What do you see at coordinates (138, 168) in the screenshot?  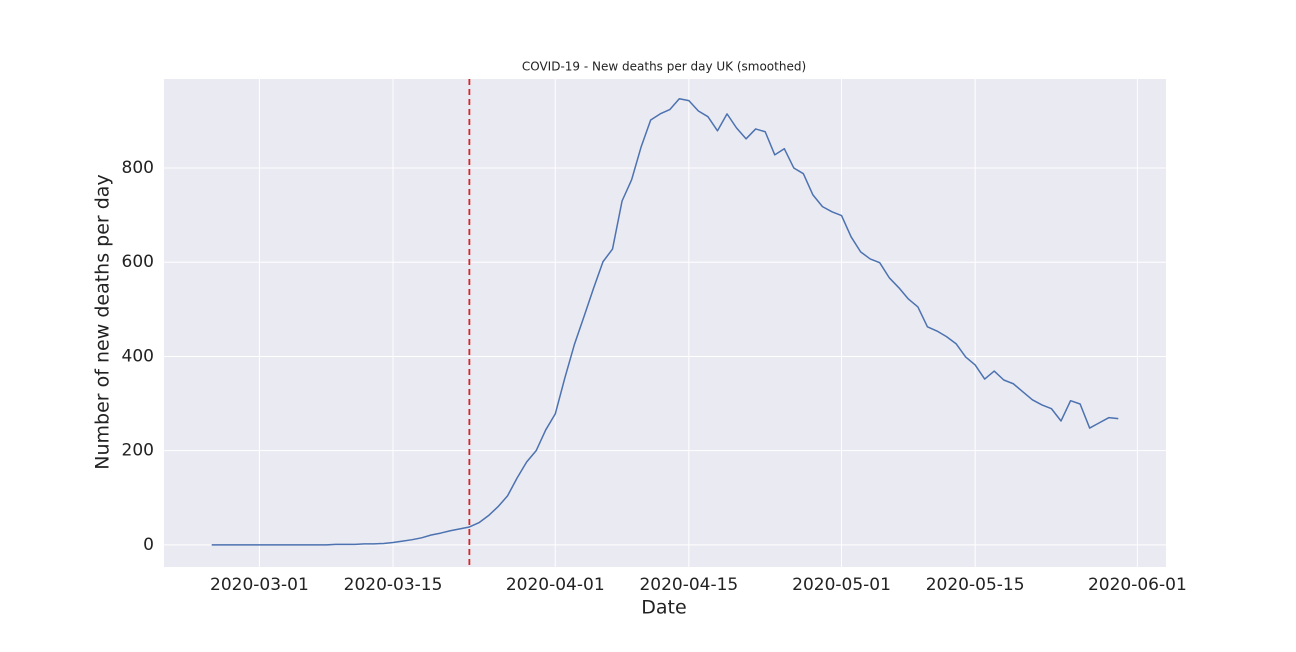 I see `y-tick-label: 800` at bounding box center [138, 168].